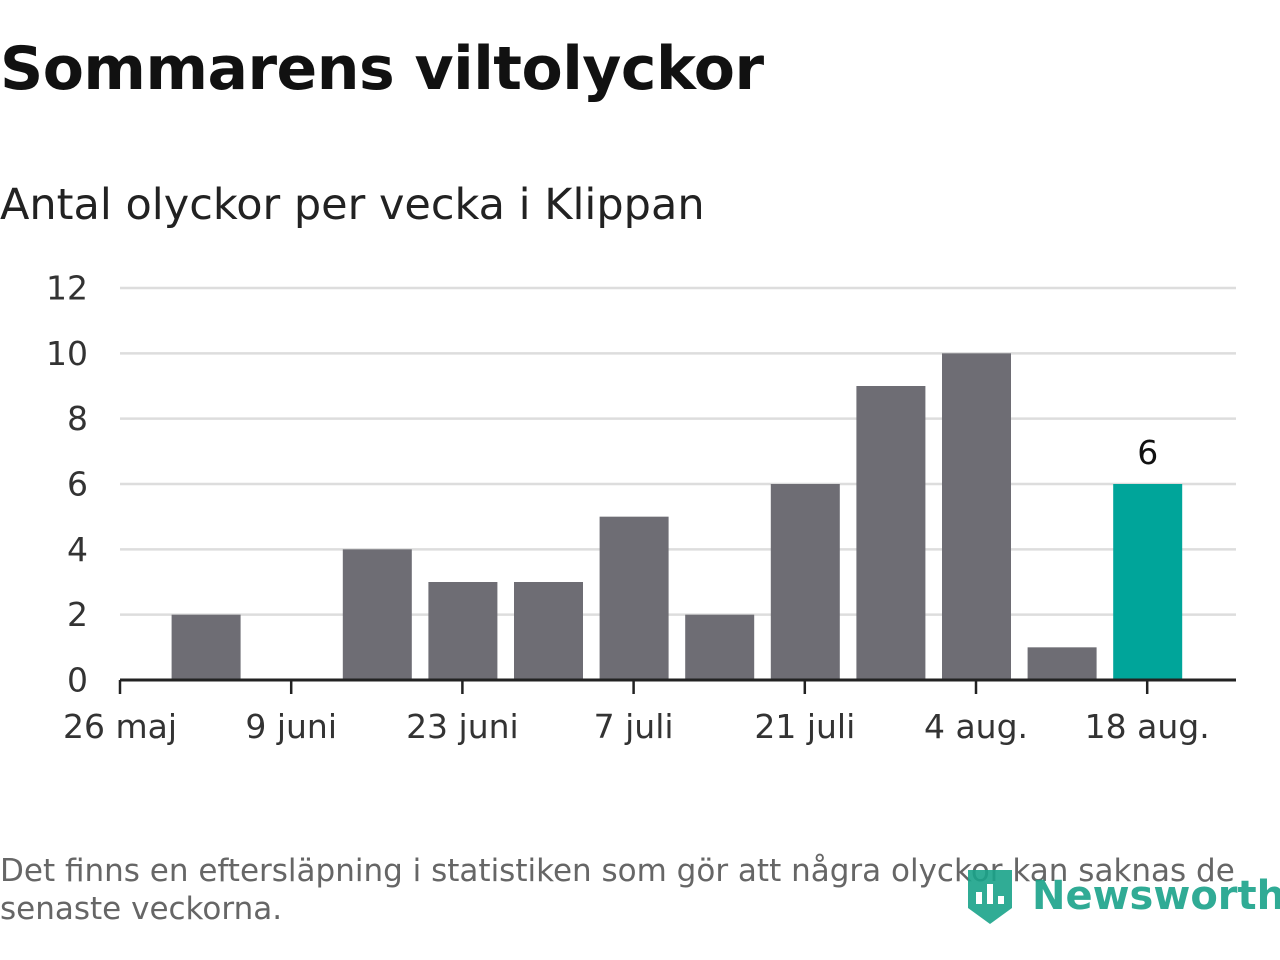  Describe the element at coordinates (976, 726) in the screenshot. I see `x-tick-label: 4 aug.` at that location.